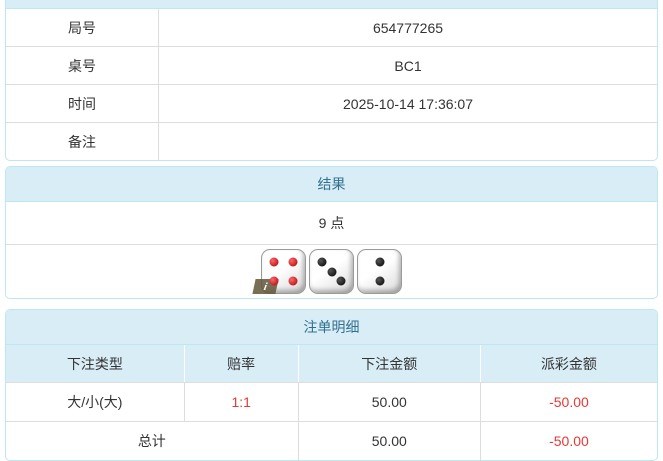 Image resolution: width=663 pixels, height=461 pixels. Describe the element at coordinates (568, 441) in the screenshot. I see `total-payout-amount: -50.00` at that location.